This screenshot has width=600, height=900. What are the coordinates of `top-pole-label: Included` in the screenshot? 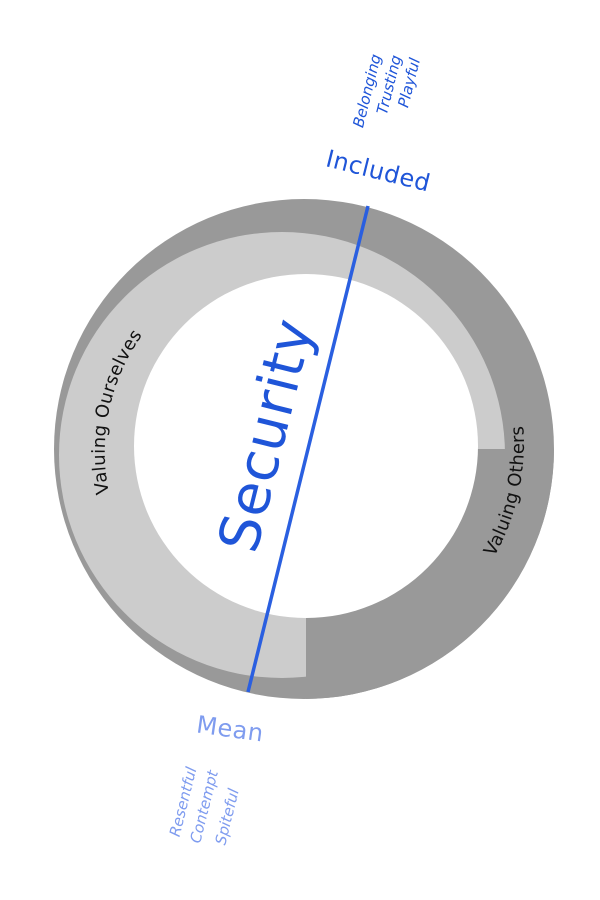 It's located at (378, 171).